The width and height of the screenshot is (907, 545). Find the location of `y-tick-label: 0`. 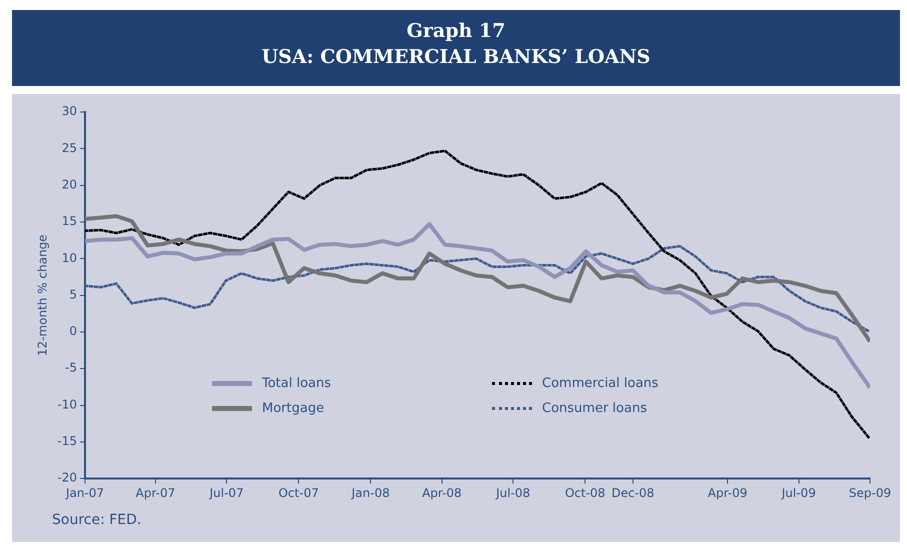

y-tick-label: 0 is located at coordinates (73, 331).